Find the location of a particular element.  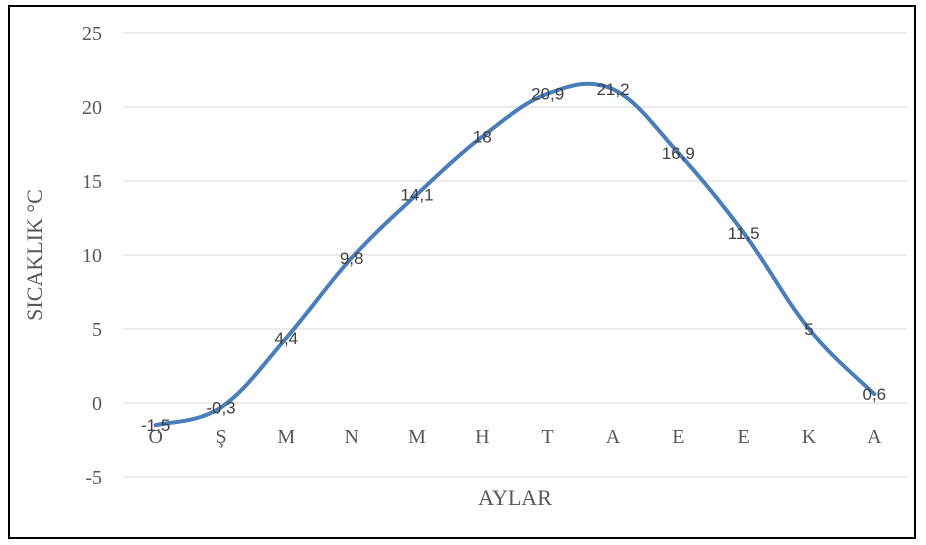

data-label: 14,1 is located at coordinates (416, 194).